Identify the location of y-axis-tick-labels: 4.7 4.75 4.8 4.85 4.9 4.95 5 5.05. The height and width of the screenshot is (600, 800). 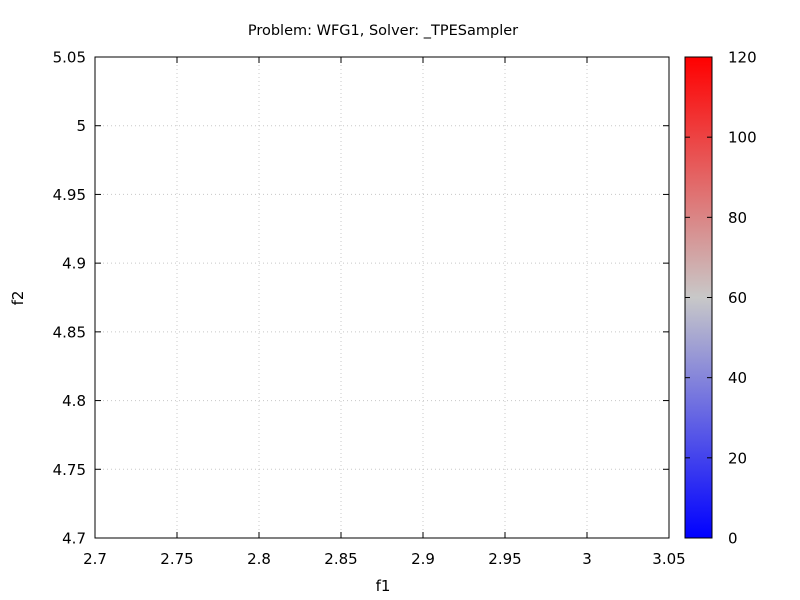
(69, 298).